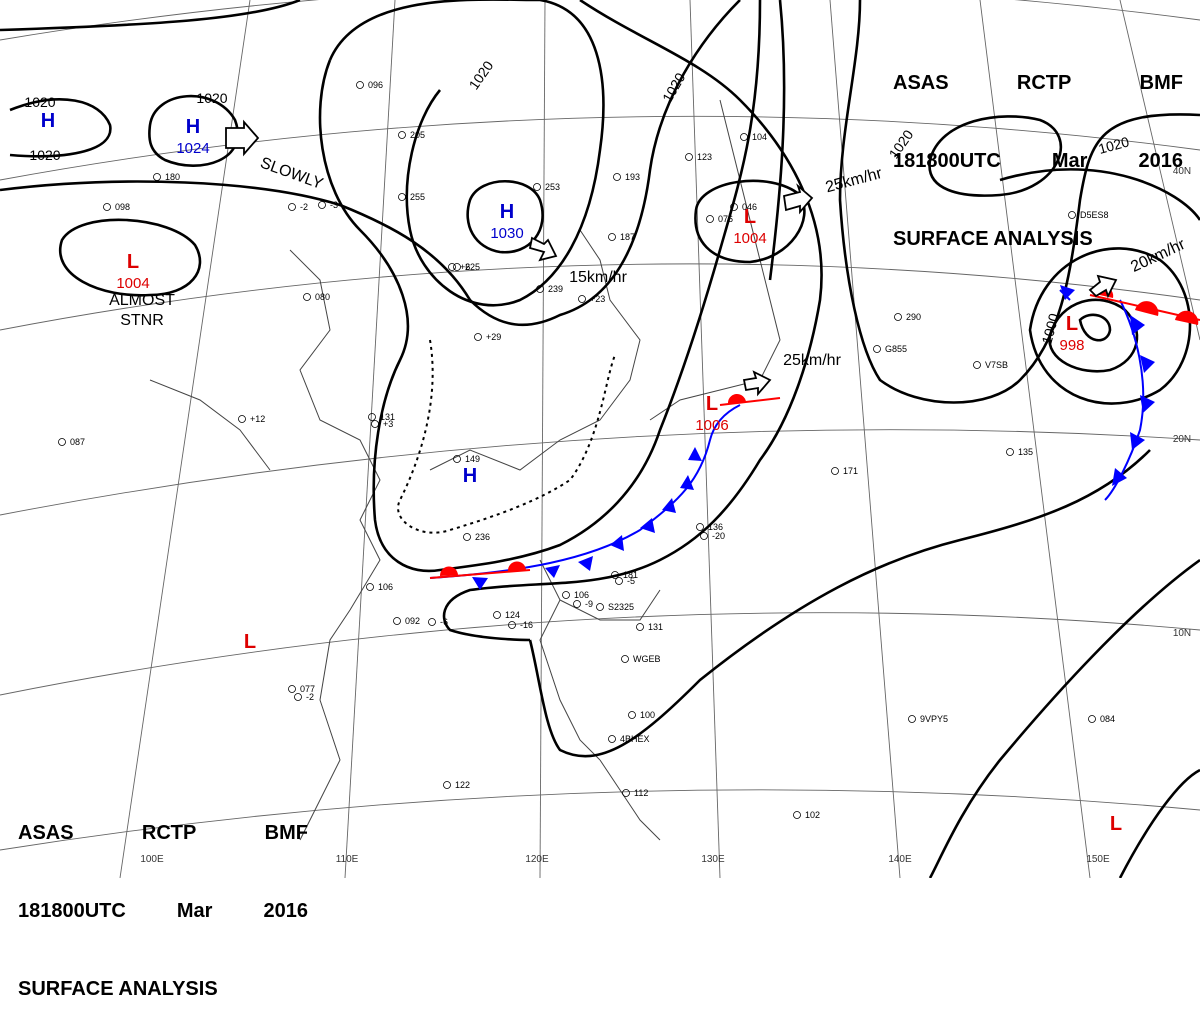 The image size is (1200, 1028). What do you see at coordinates (347, 859) in the screenshot?
I see `longitude-label: 110E` at bounding box center [347, 859].